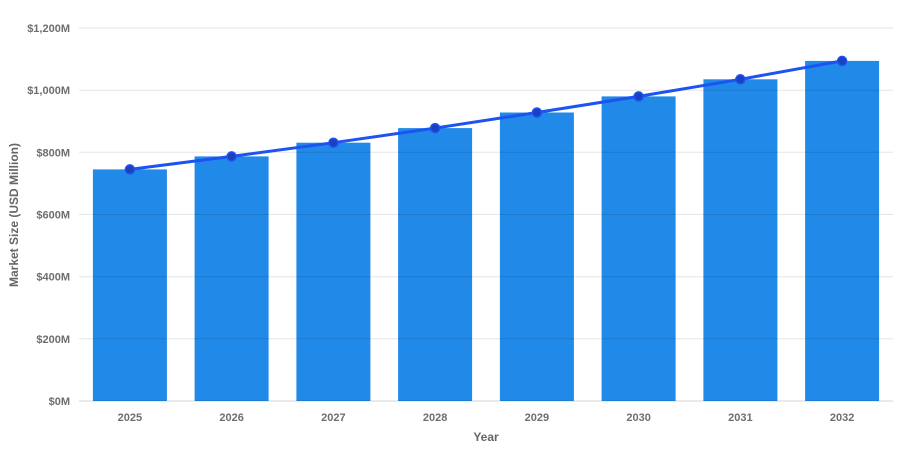 The image size is (899, 449). Describe the element at coordinates (48, 91) in the screenshot. I see `y-tick-label: $1,000M` at that location.